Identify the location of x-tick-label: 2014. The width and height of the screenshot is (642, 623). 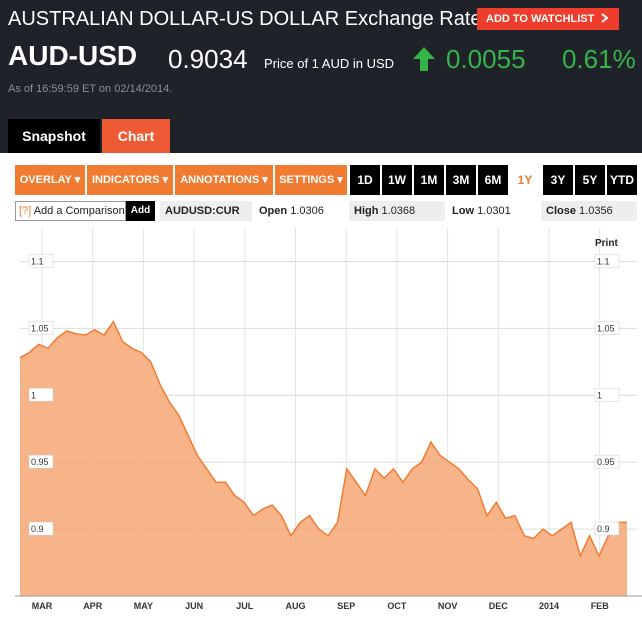
(549, 606).